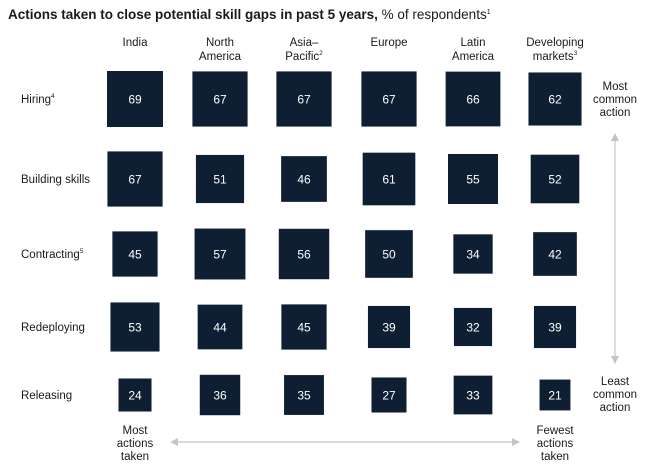  I want to click on value-label-redeploying-latin-america: 32, so click(473, 328).